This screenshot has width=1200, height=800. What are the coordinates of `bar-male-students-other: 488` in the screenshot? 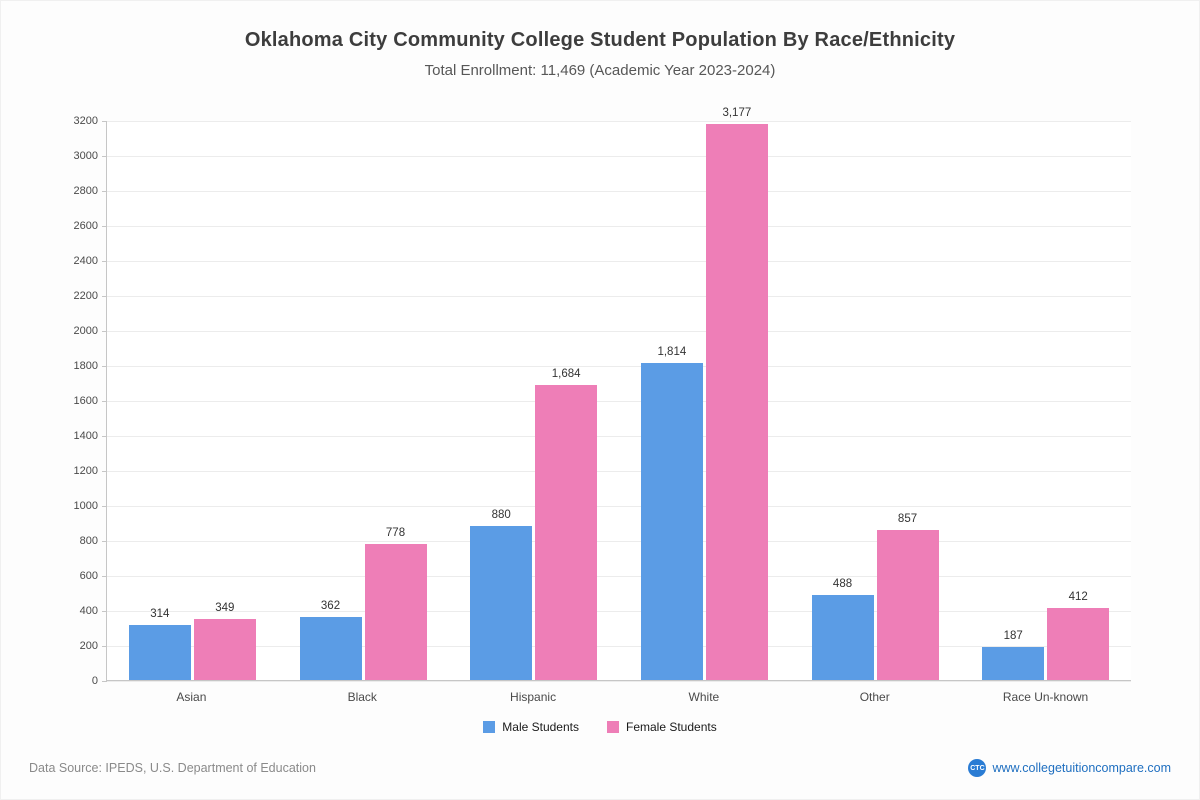 It's located at (842, 629).